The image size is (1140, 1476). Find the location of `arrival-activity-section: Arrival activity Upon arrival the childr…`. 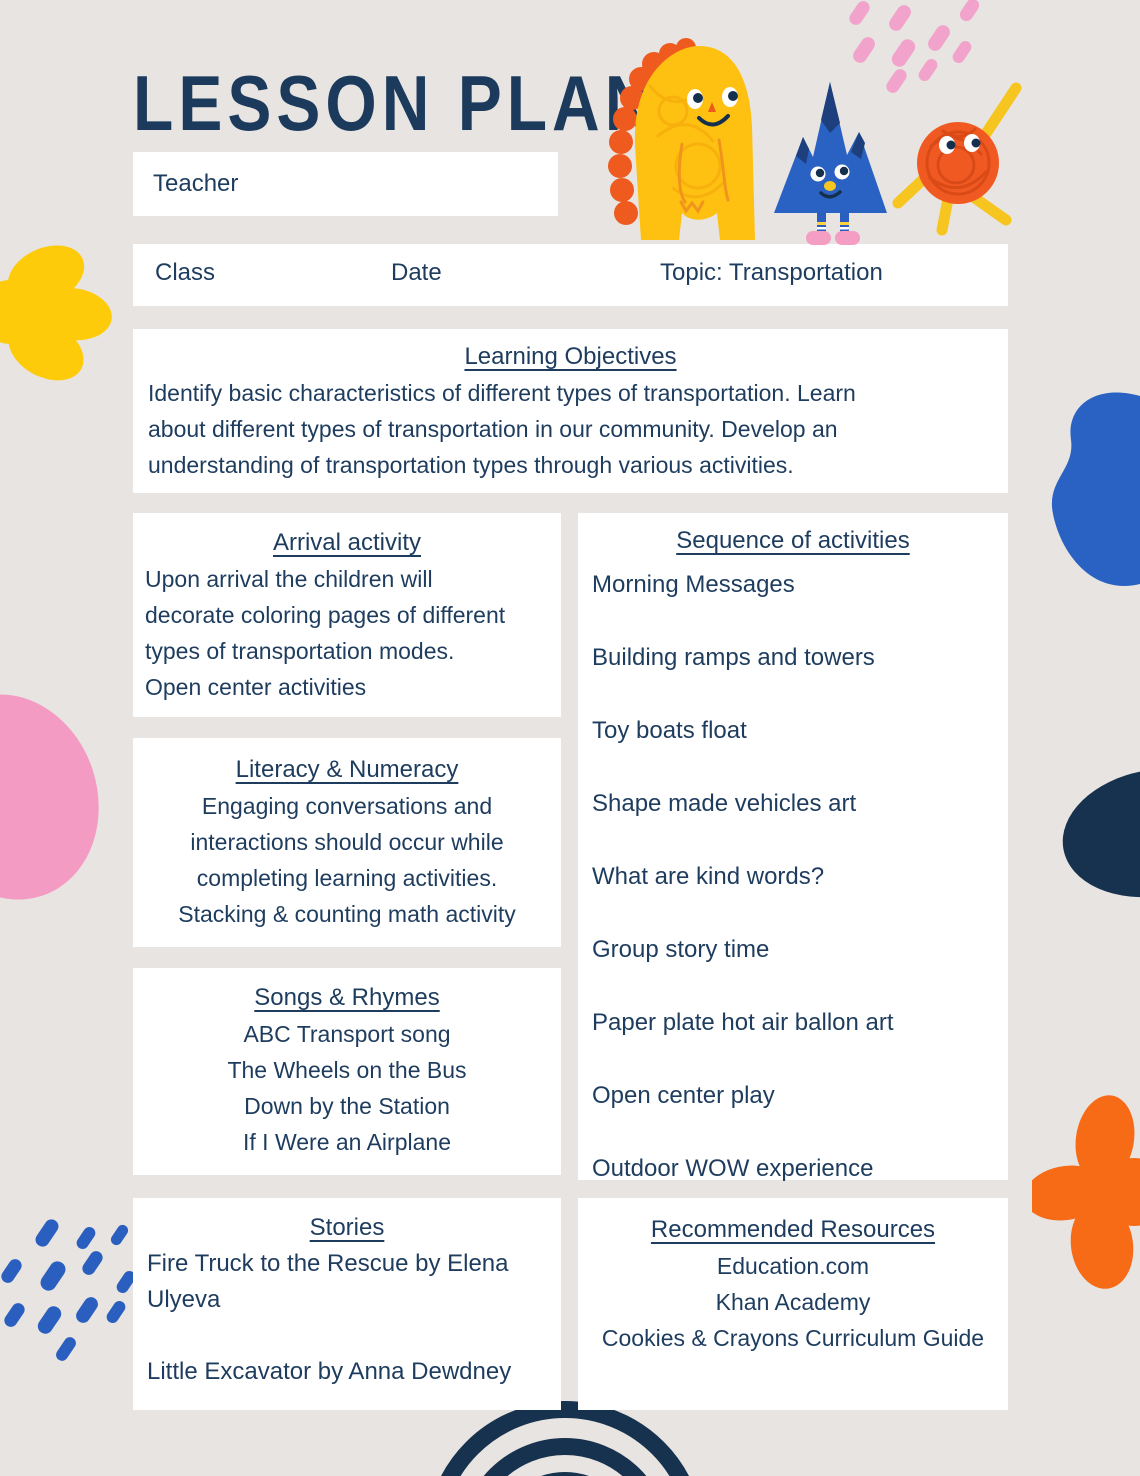

arrival-activity-section: Arrival activity Upon arrival the childr… is located at coordinates (347, 615).